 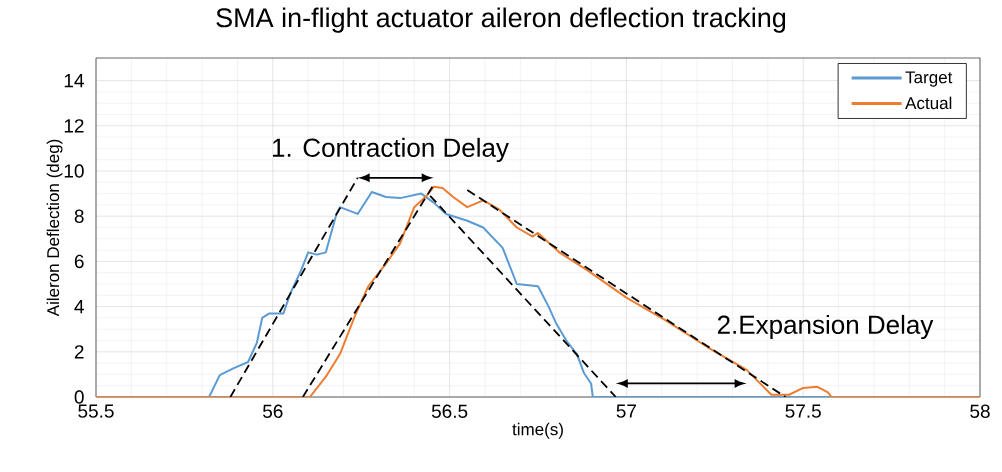 I want to click on x-axis-title: time(s), so click(x=537, y=430).